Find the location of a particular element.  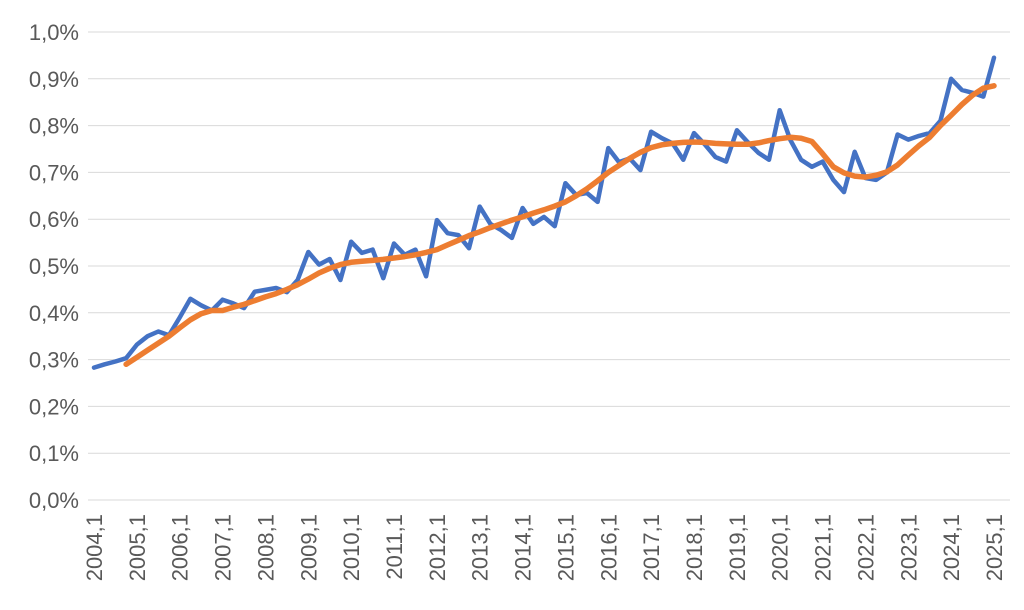

y-tick-label: 0,6% is located at coordinates (54, 219).